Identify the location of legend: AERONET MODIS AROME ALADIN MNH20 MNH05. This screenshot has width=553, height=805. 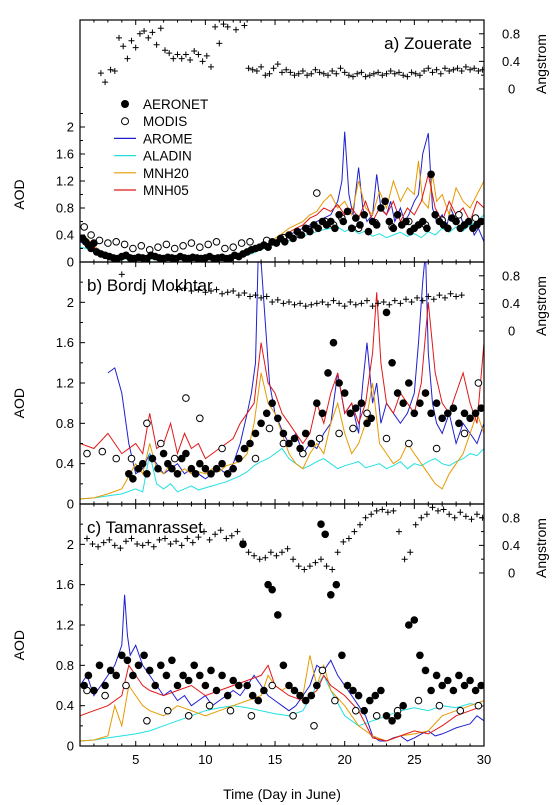
(165, 145).